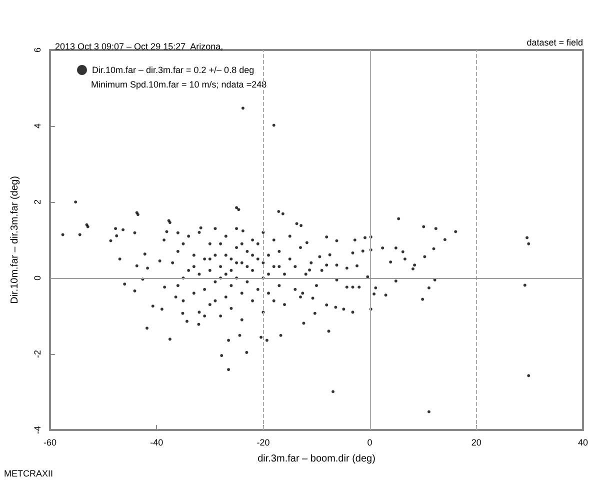 This screenshot has width=603, height=480. What do you see at coordinates (37, 354) in the screenshot?
I see `y-tick-label: -2` at bounding box center [37, 354].